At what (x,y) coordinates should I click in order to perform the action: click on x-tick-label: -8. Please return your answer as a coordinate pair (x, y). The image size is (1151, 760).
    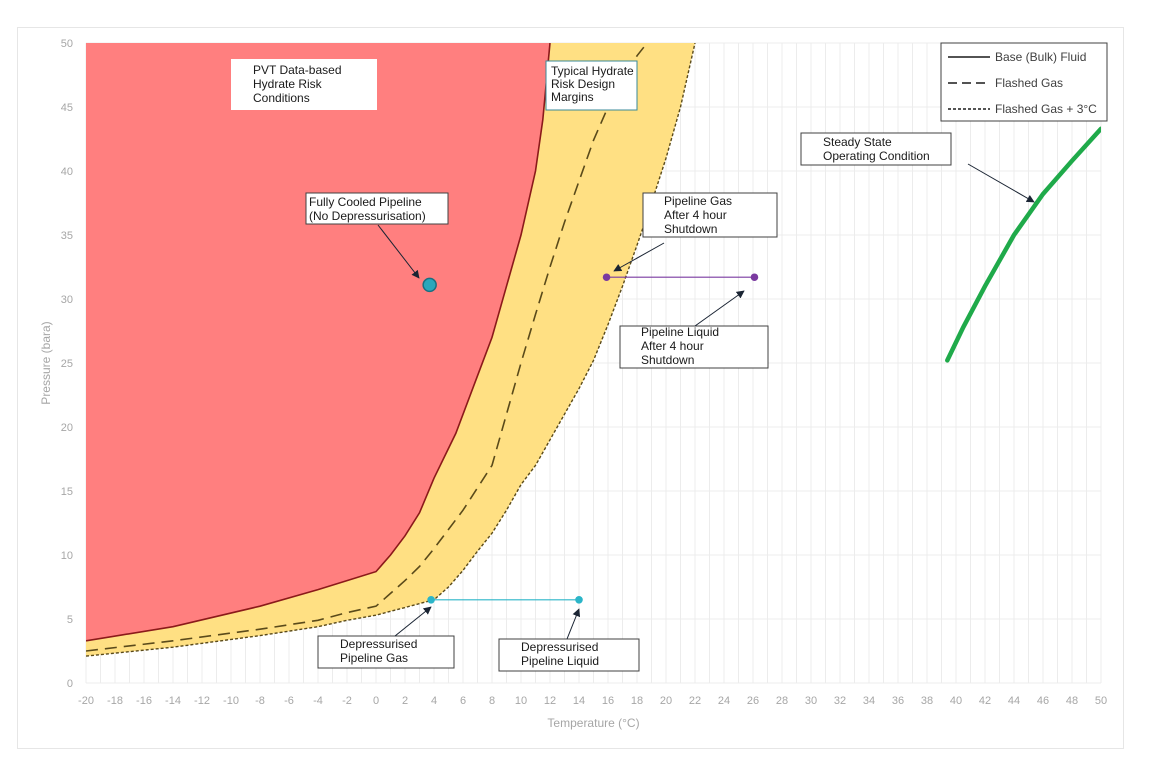
    Looking at the image, I should click on (260, 701).